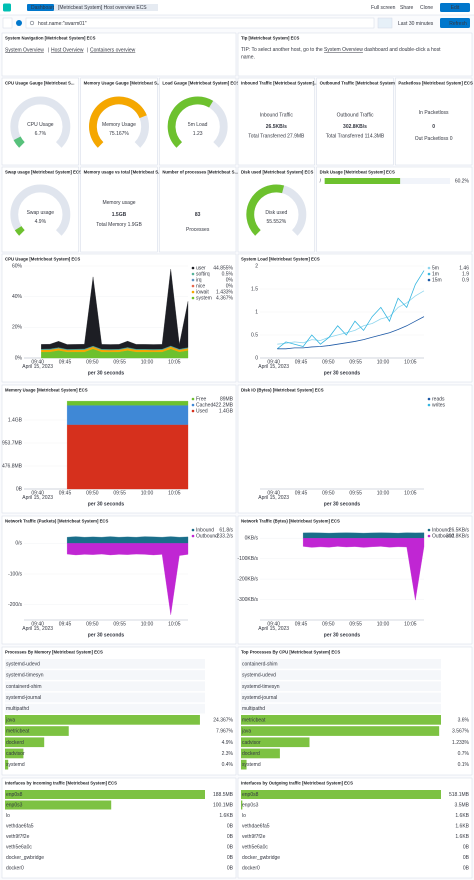  What do you see at coordinates (204, 298) in the screenshot?
I see `legend-label: system` at bounding box center [204, 298].